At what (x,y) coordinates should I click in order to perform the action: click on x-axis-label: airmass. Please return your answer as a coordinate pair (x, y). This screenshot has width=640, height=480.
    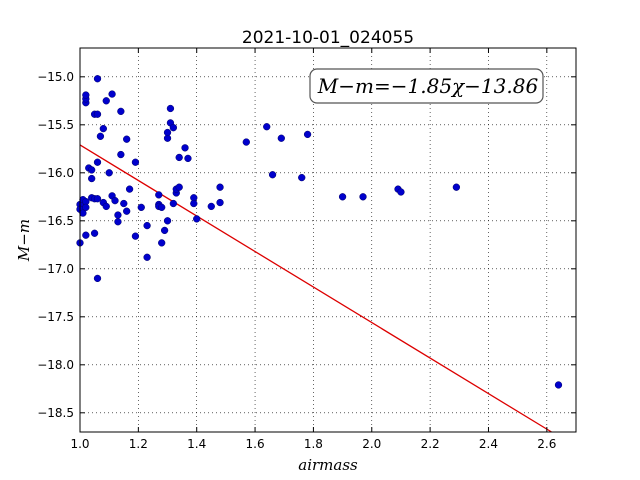
    Looking at the image, I should click on (328, 465).